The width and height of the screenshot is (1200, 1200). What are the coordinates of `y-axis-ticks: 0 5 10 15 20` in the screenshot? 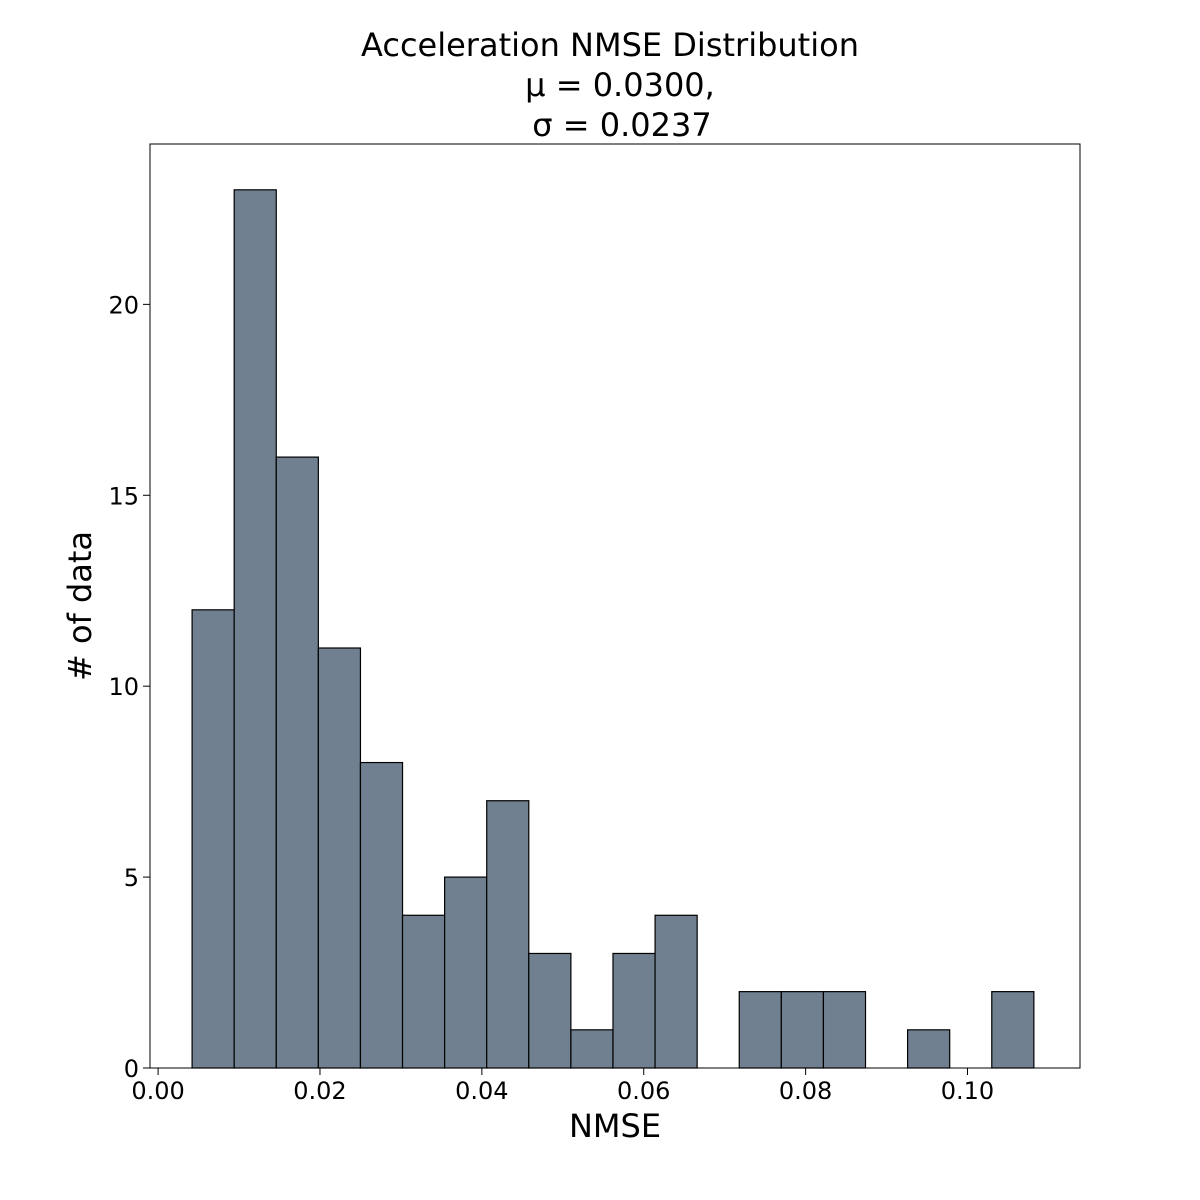 It's located at (129, 687).